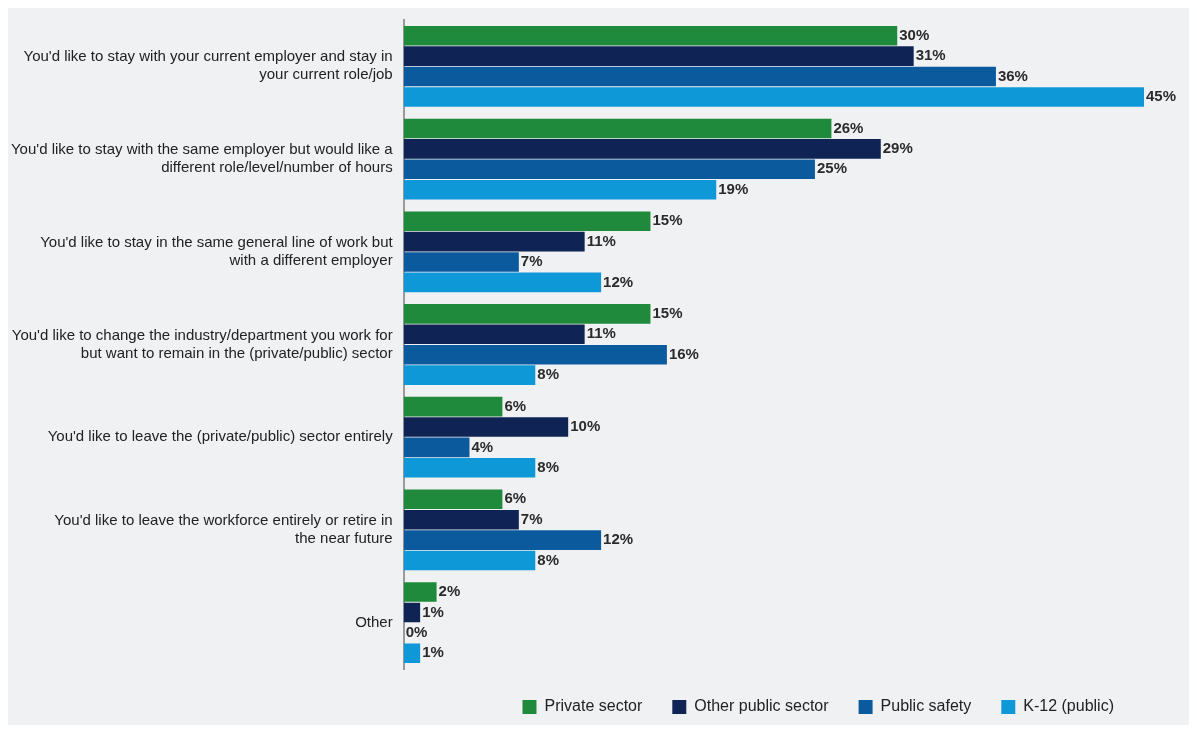 The width and height of the screenshot is (1197, 733). What do you see at coordinates (208, 65) in the screenshot?
I see `y-tick-label: You'd like to stay with your current employer and stay in your current role/job` at bounding box center [208, 65].